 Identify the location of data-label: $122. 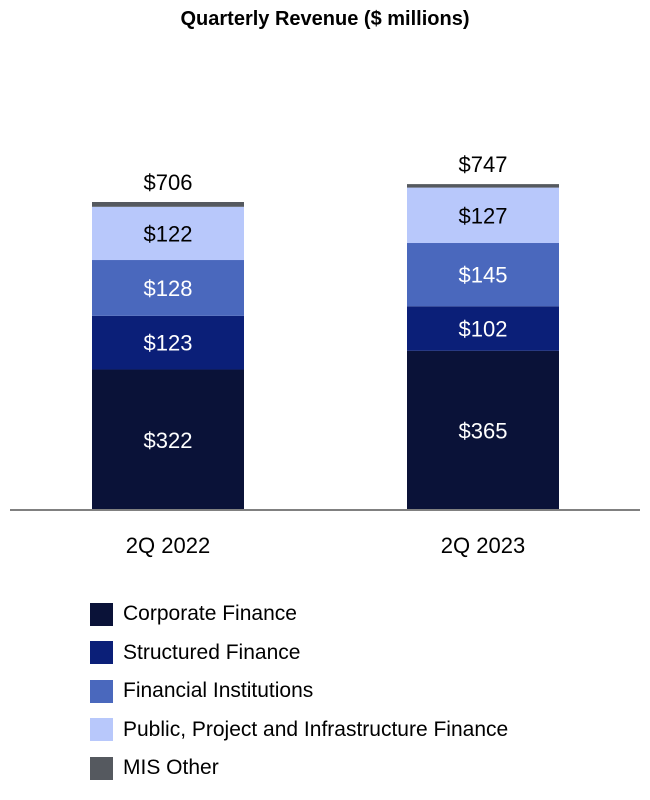
(168, 233).